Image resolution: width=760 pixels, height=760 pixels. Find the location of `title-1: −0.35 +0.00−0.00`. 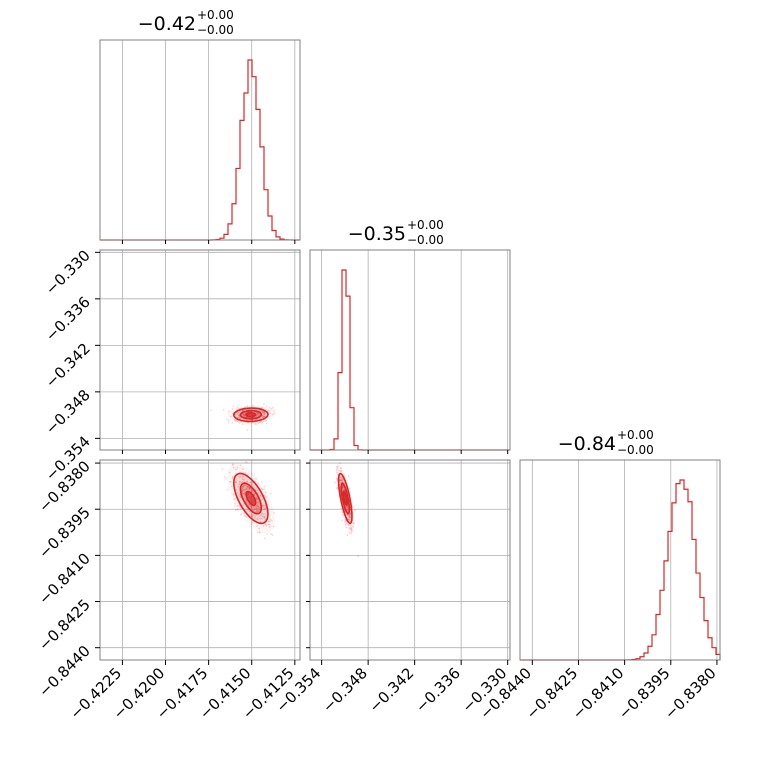

title-1: −0.35 +0.00−0.00 is located at coordinates (396, 232).